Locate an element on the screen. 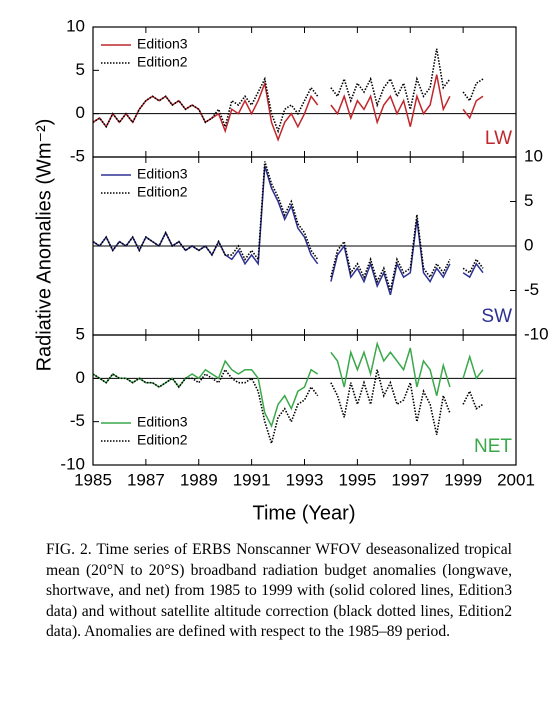  x-tick-label: 1987 is located at coordinates (146, 479).